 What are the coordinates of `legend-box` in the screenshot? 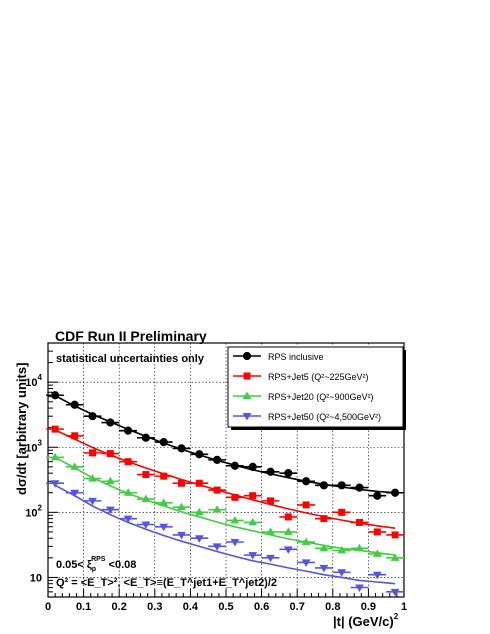 It's located at (315, 387).